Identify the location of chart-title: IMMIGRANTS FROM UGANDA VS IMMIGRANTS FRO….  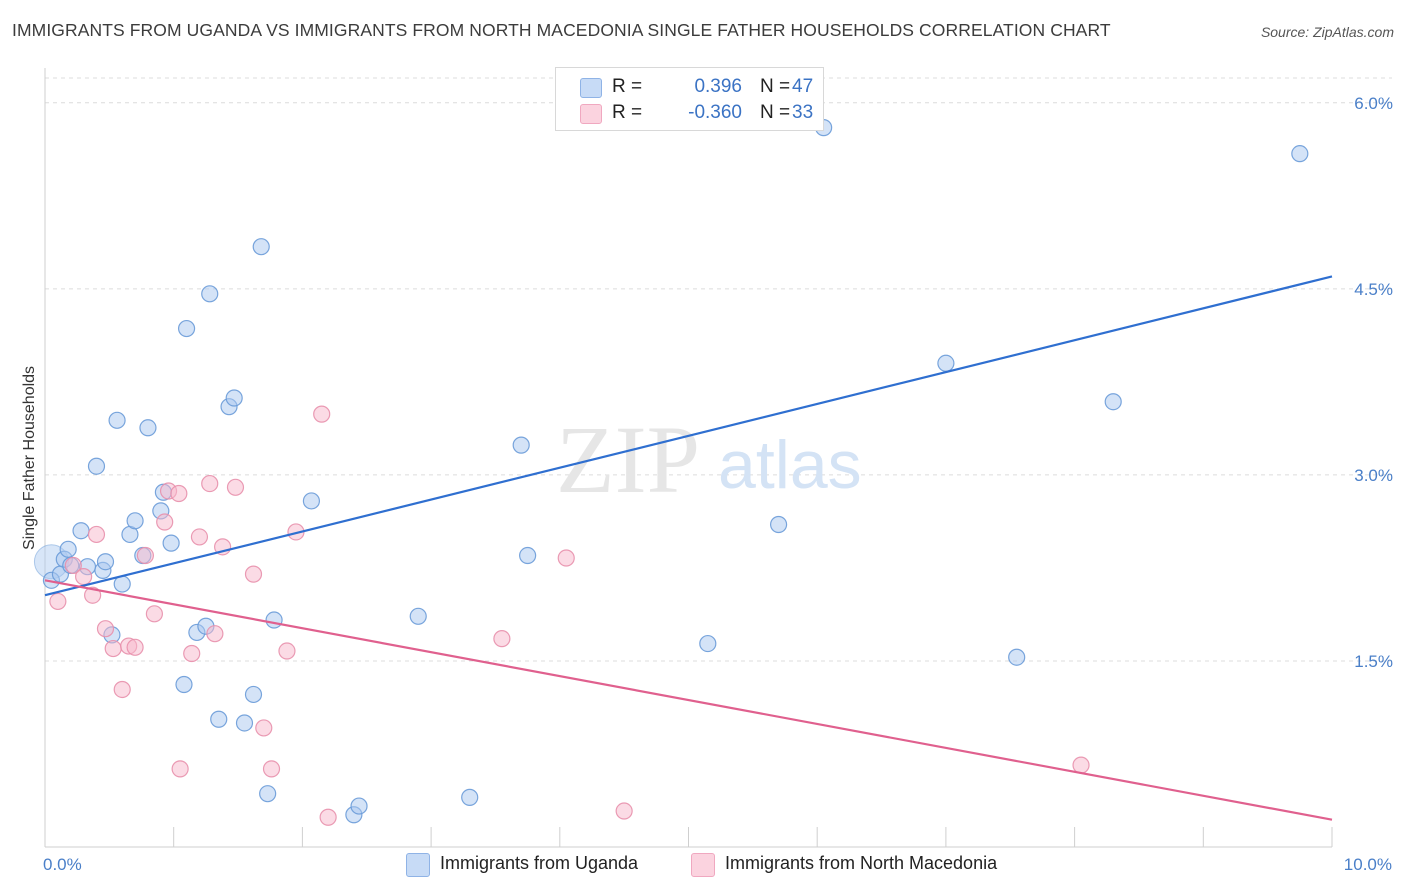
(561, 30).